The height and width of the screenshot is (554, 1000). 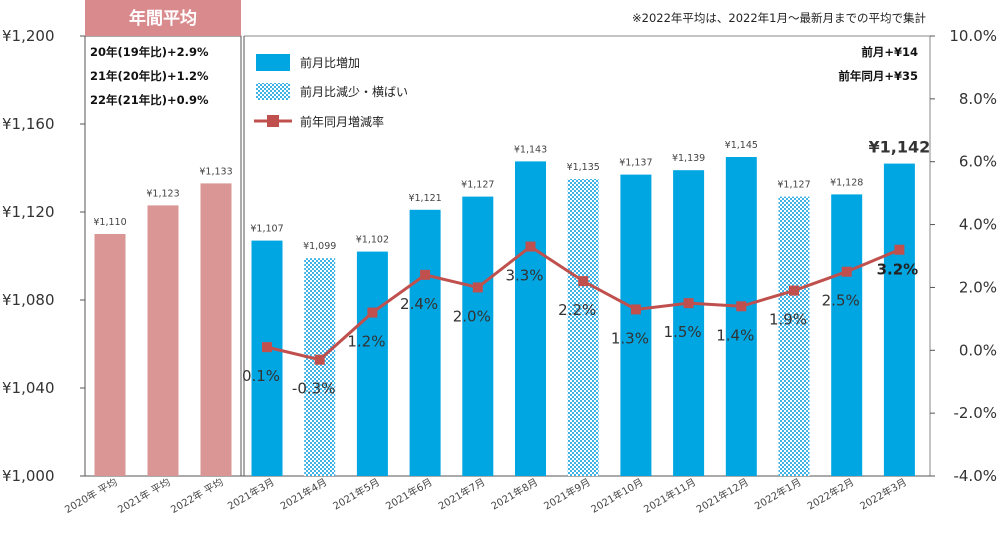 I want to click on bar-value-label: ¥1,137, so click(x=635, y=163).